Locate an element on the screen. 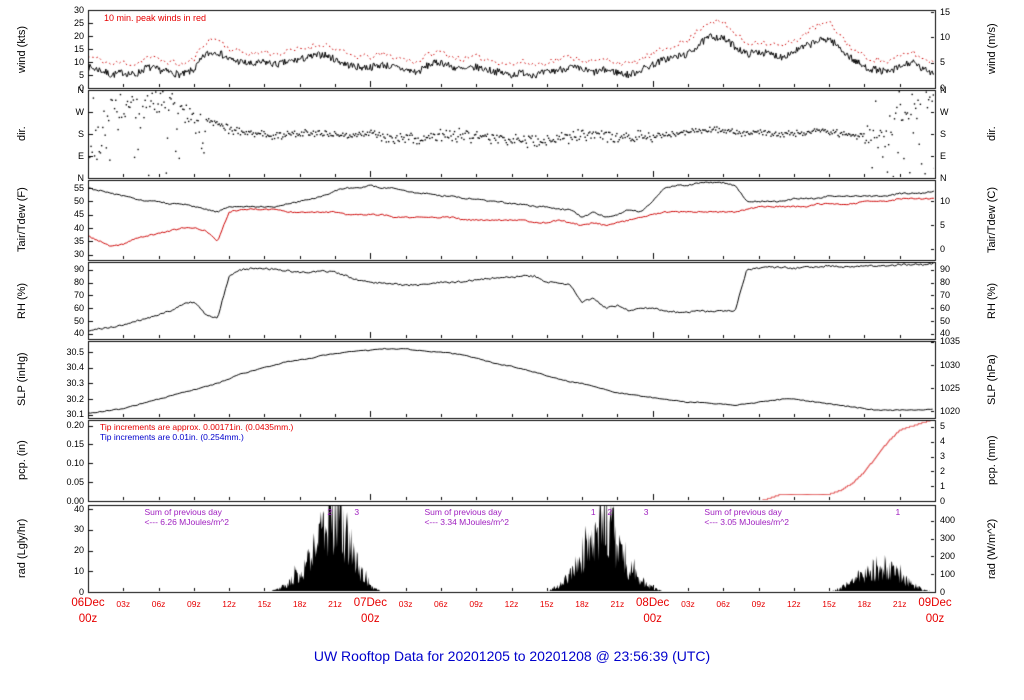 The height and width of the screenshot is (700, 1024). y-tick-label-right: N is located at coordinates (943, 89).